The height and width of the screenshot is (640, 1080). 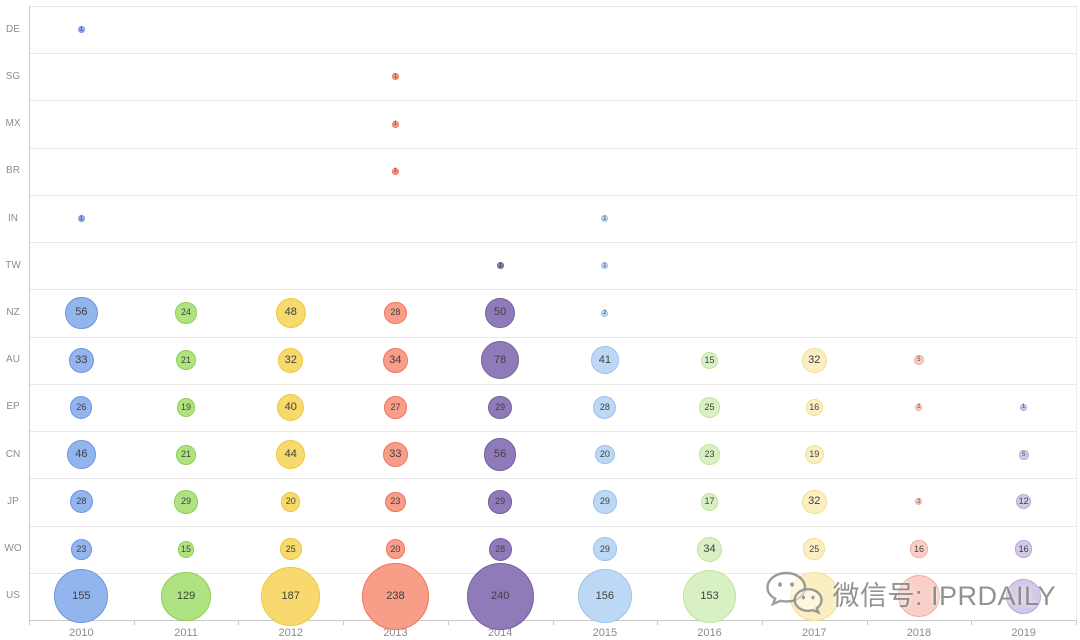 I want to click on bubble-MX-2013: 1, so click(x=395, y=124).